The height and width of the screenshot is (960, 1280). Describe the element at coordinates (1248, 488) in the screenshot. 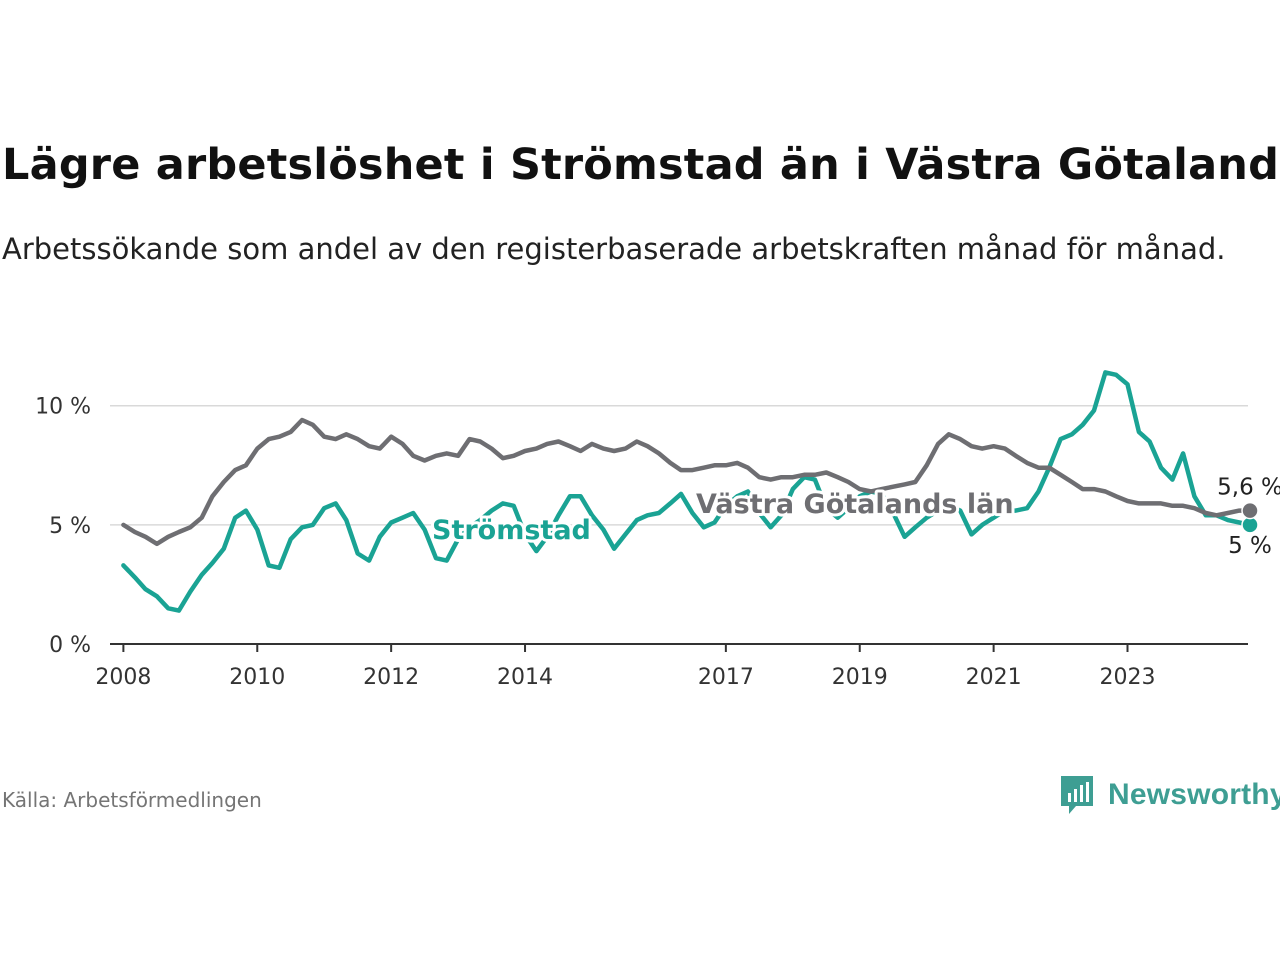

I see `end-value-label-vastra-gotaland: 5,6 %` at that location.